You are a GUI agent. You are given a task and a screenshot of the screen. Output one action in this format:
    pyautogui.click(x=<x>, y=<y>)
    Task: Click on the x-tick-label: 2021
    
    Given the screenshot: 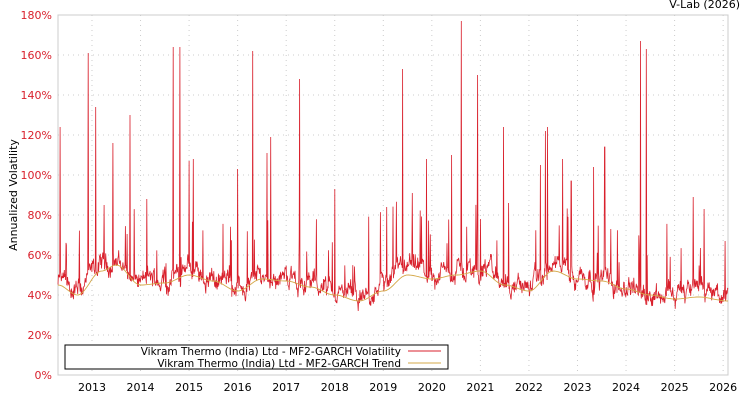 What is the action you would take?
    pyautogui.click(x=480, y=387)
    